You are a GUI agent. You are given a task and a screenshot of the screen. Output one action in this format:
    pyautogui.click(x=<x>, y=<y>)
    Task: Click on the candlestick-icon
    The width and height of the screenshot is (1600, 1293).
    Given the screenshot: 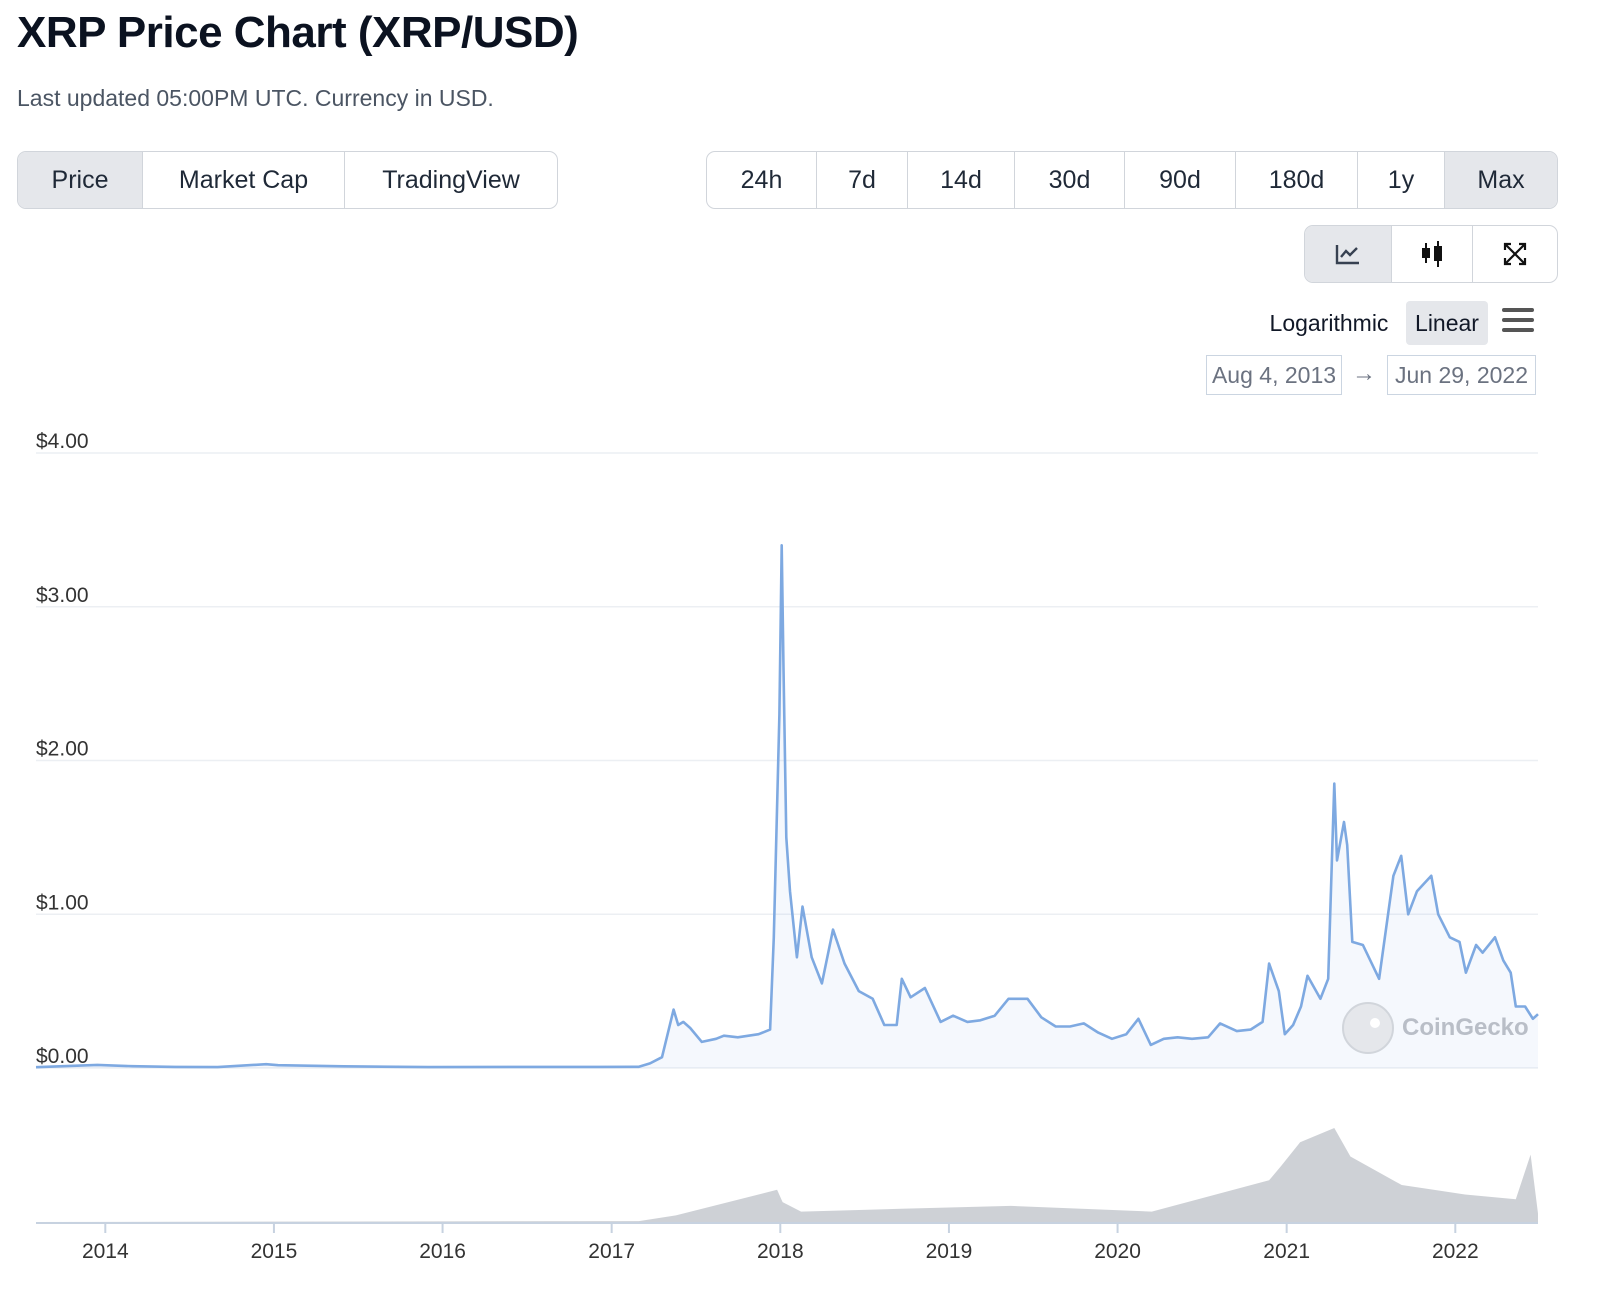 What is the action you would take?
    pyautogui.click(x=1432, y=254)
    